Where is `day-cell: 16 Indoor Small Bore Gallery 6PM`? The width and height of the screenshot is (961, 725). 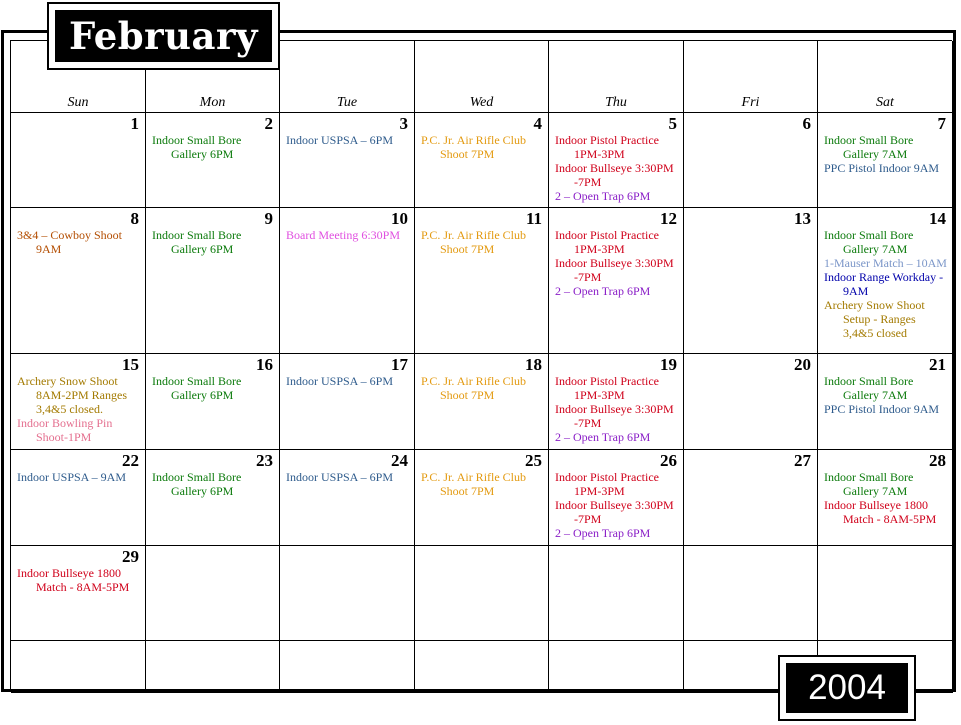
day-cell: 16 Indoor Small Bore Gallery 6PM is located at coordinates (213, 402).